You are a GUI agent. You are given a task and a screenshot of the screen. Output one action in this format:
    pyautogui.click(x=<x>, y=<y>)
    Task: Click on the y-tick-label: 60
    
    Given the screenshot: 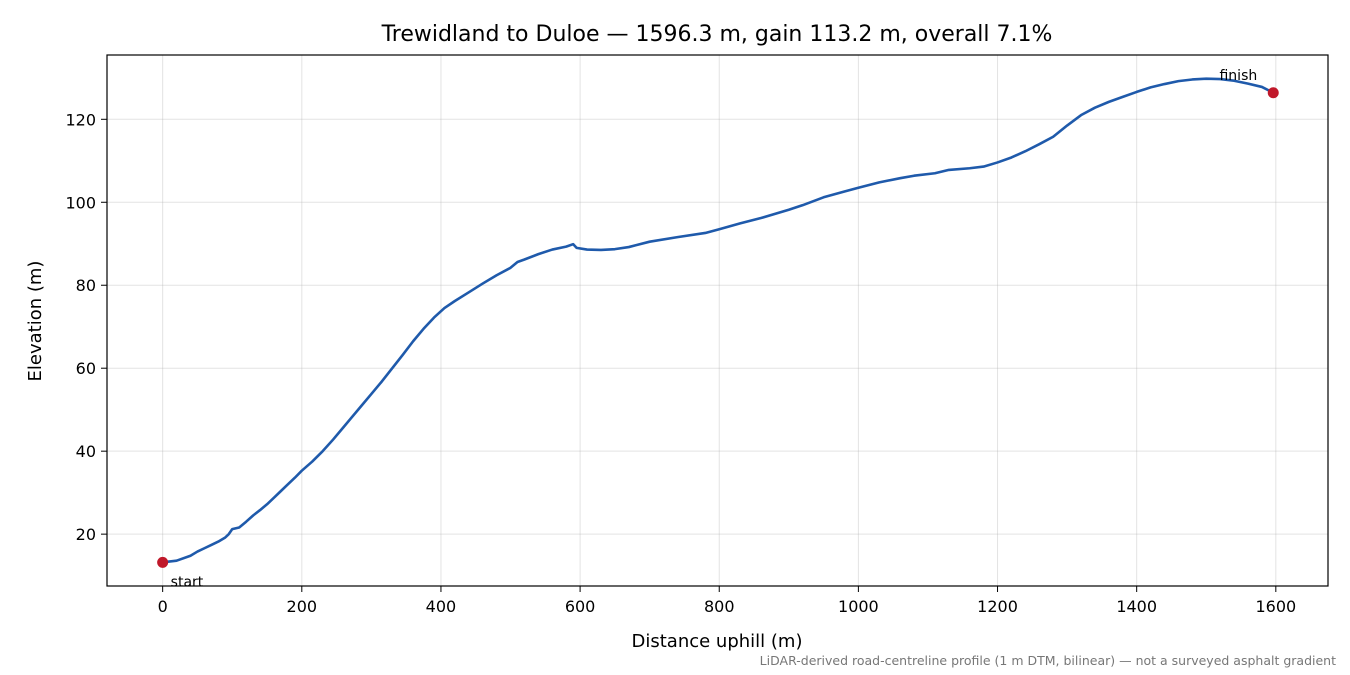 What is the action you would take?
    pyautogui.click(x=86, y=368)
    